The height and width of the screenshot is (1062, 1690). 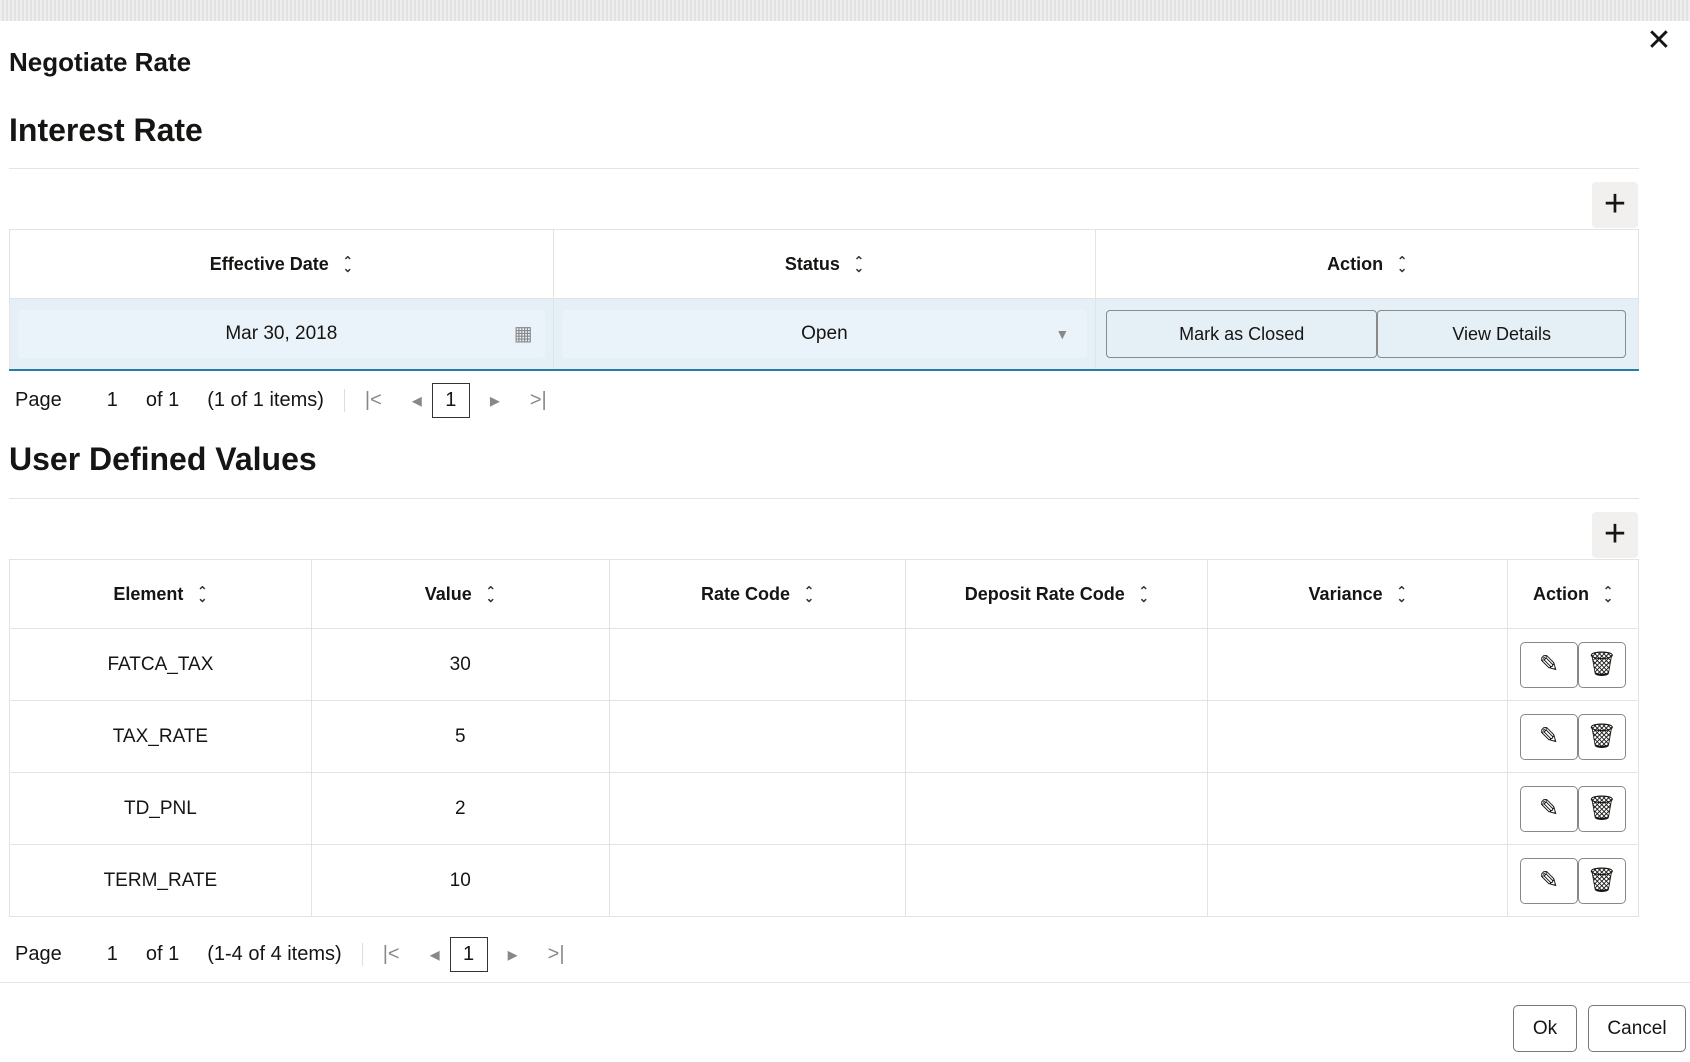 I want to click on table-row: TAX_RATE 5 ✎ 🗑, so click(x=824, y=736).